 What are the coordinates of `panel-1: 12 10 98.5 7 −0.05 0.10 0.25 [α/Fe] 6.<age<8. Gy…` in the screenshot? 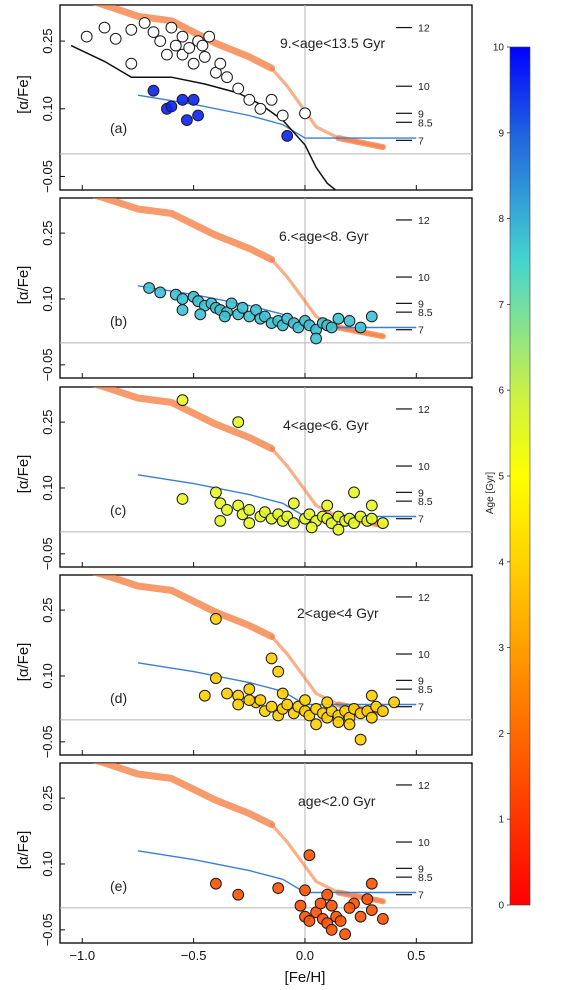 It's located at (244, 289).